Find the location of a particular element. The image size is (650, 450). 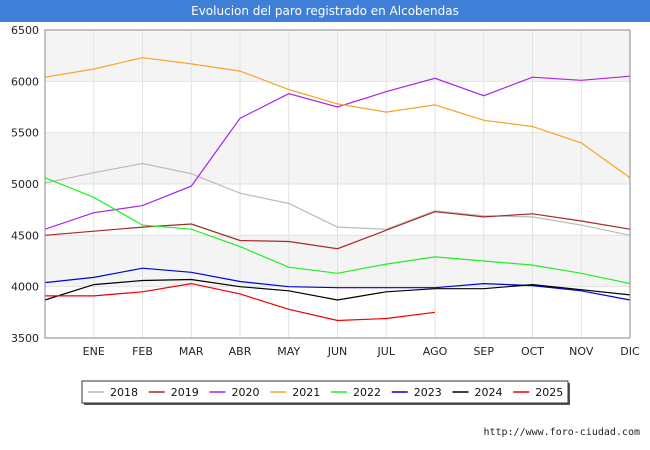

y-tick-label: 6000 is located at coordinates (25, 81).